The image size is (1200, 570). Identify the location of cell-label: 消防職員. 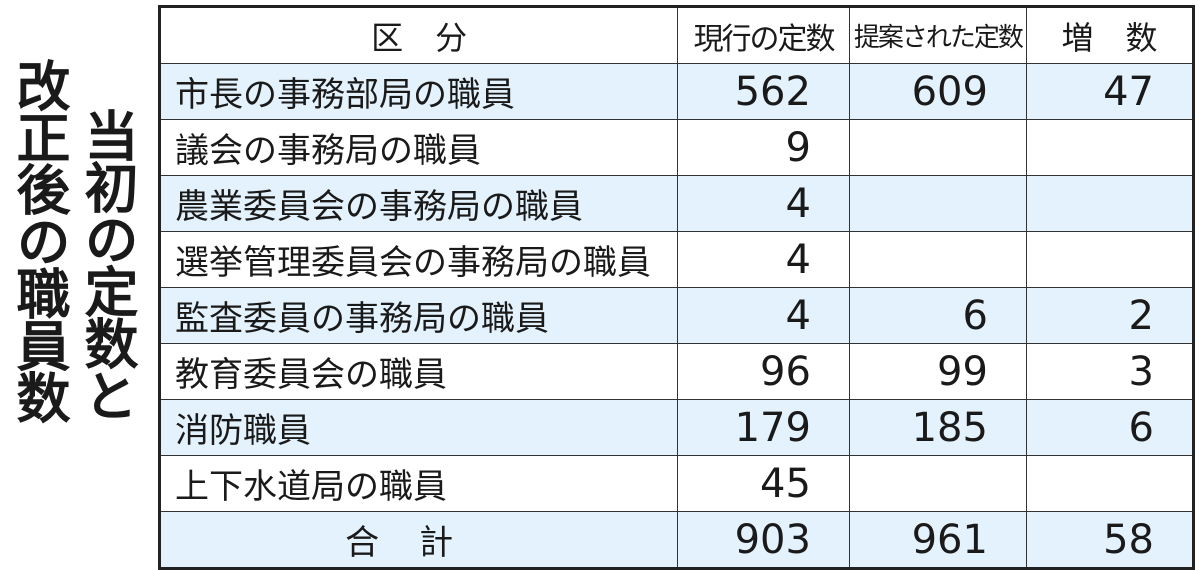
(418, 427).